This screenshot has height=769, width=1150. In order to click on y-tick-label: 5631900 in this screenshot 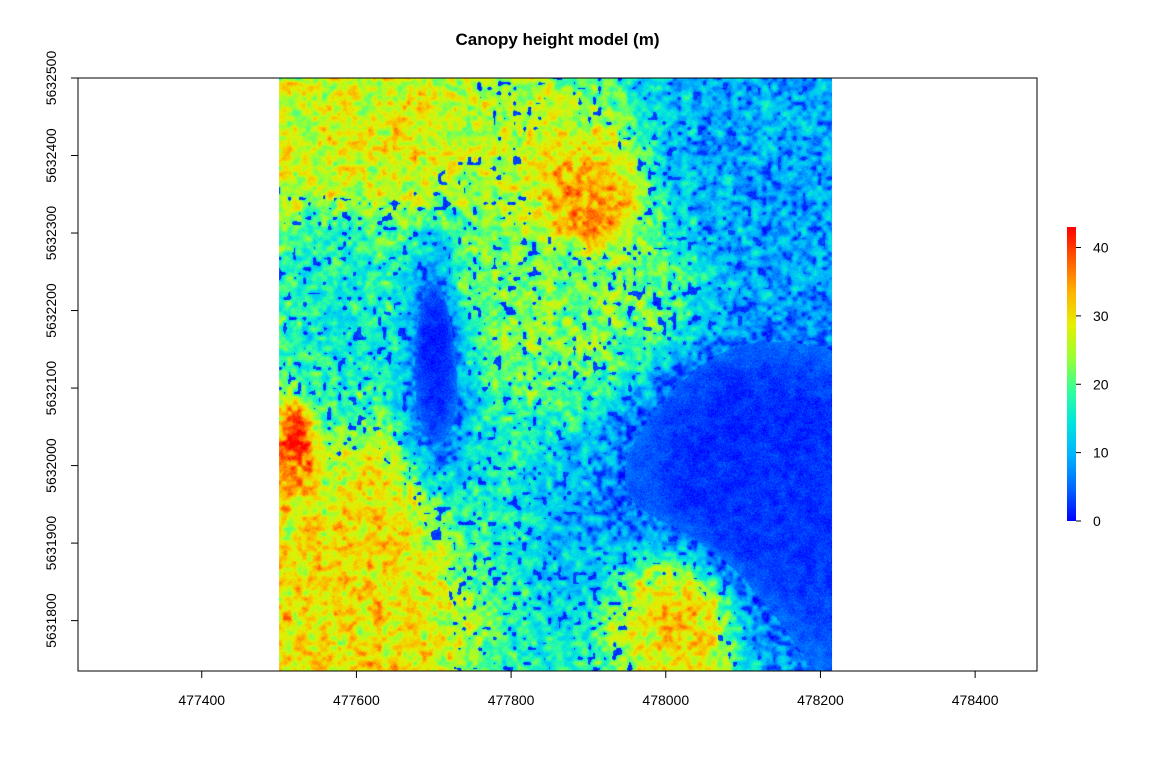, I will do `click(51, 543)`.